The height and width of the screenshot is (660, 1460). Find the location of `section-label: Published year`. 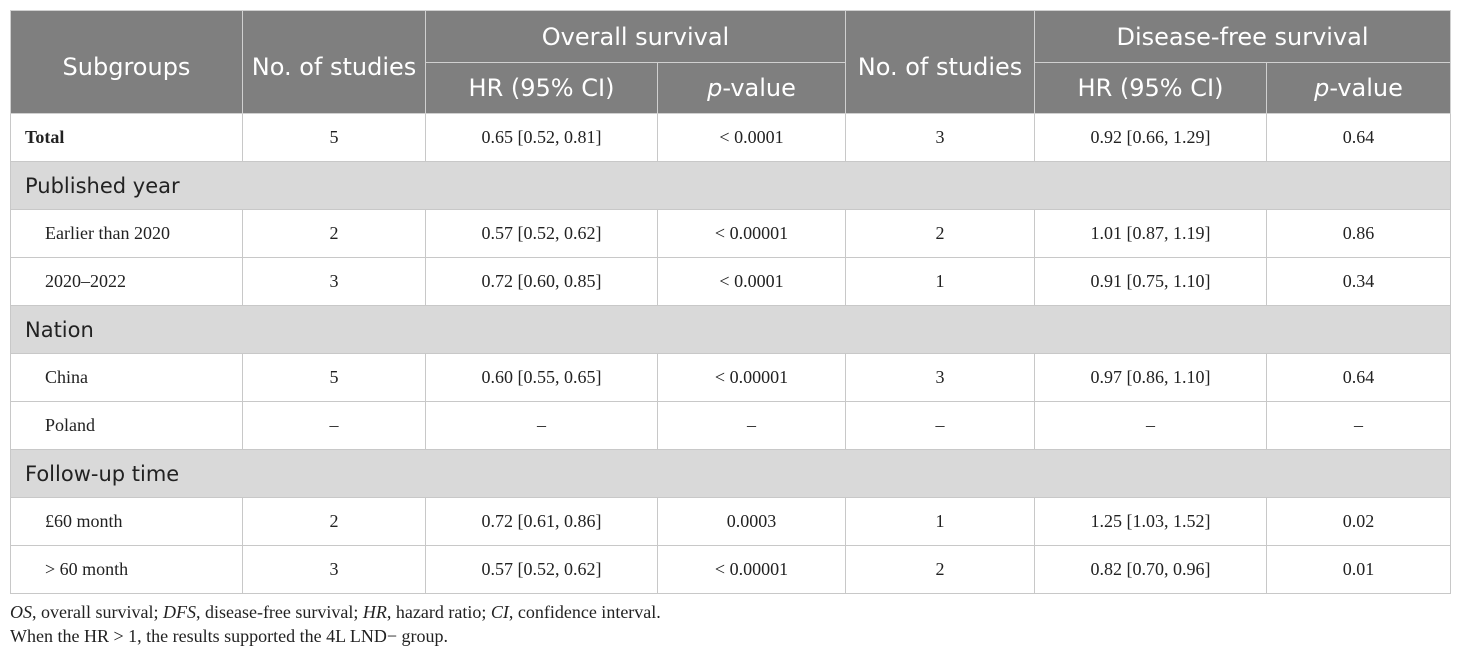

section-label: Published year is located at coordinates (730, 185).